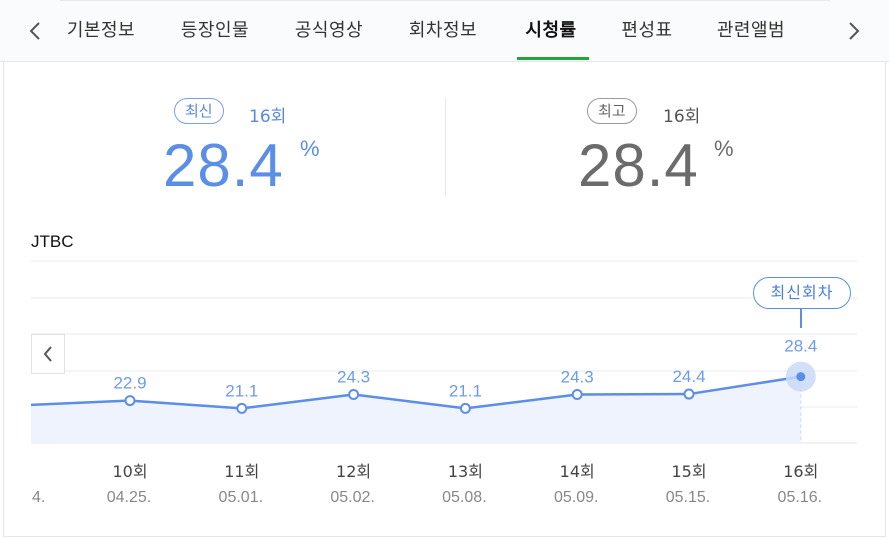 The image size is (889, 539). What do you see at coordinates (445, 147) in the screenshot?
I see `rating-divider` at bounding box center [445, 147].